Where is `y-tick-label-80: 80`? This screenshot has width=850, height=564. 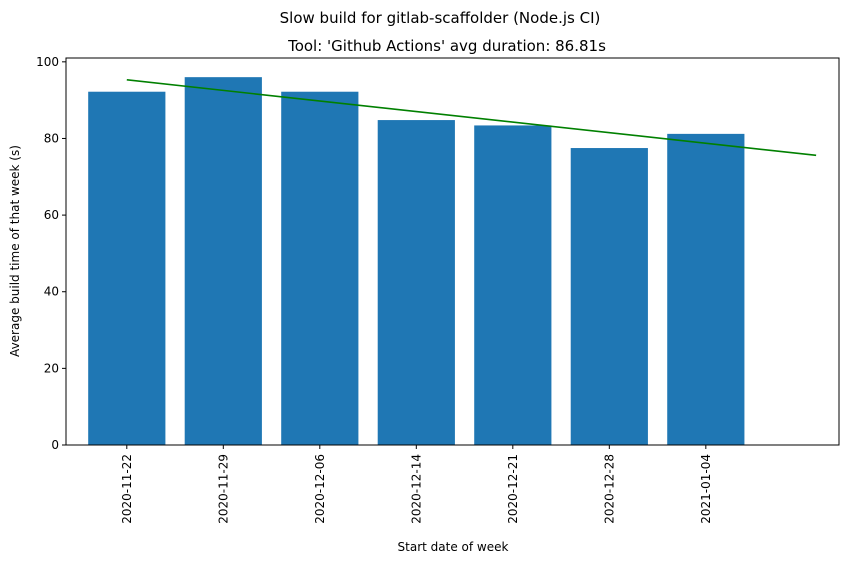 y-tick-label-80: 80 is located at coordinates (51, 138).